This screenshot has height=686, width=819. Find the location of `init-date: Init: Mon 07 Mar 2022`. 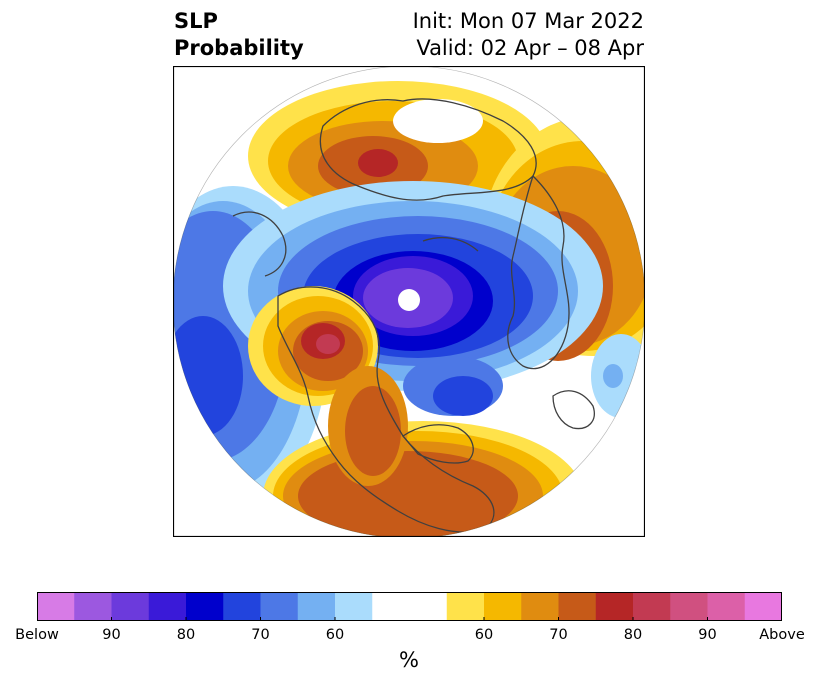

init-date: Init: Mon 07 Mar 2022 is located at coordinates (528, 21).